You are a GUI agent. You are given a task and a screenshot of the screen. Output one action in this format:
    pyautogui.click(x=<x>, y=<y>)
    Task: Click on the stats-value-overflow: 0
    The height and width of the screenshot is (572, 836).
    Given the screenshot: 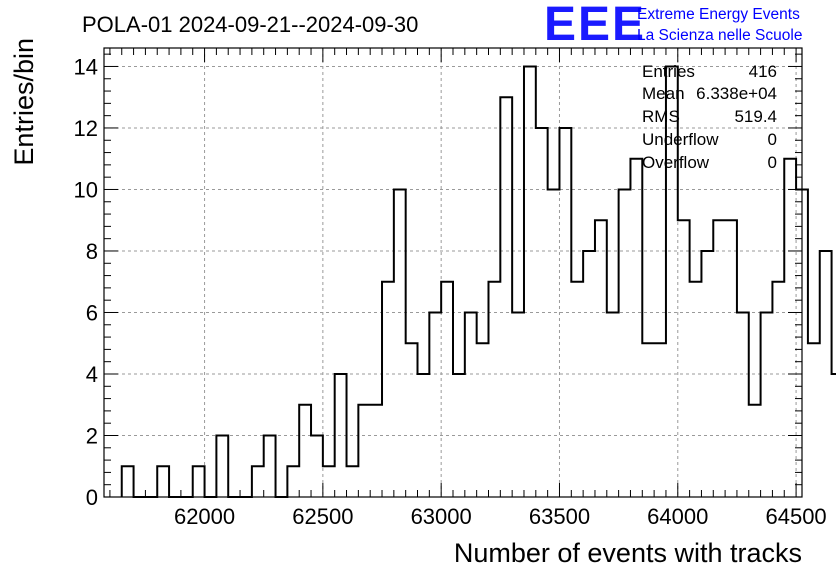 What is the action you would take?
    pyautogui.click(x=772, y=162)
    